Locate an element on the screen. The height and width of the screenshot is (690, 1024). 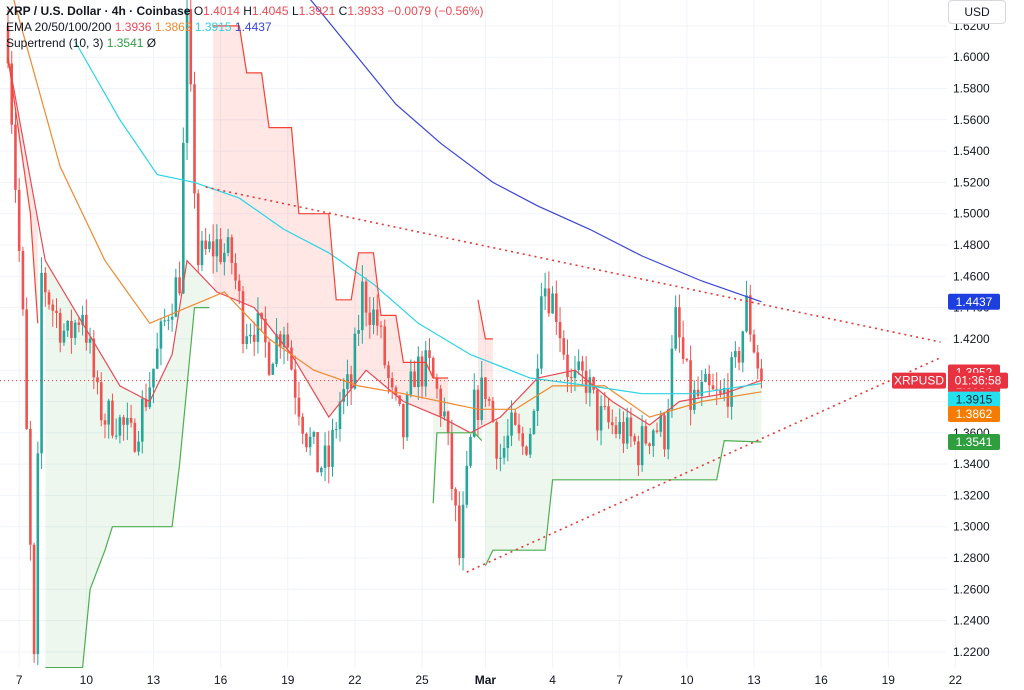
supertrend-row: Supertrend (10, 3) 1.3541 Ø is located at coordinates (244, 43).